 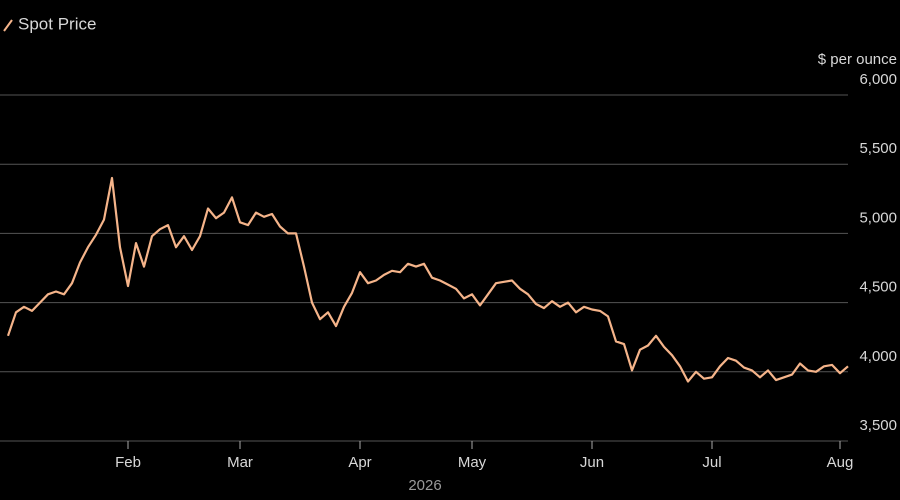 I want to click on y-tick-label: 3,500, so click(x=878, y=425).